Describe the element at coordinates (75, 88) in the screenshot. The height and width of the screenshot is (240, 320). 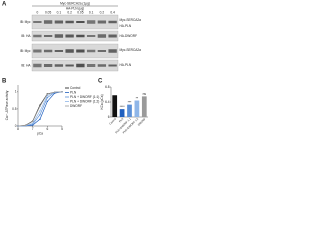
I see `legend-label: Control` at that location.